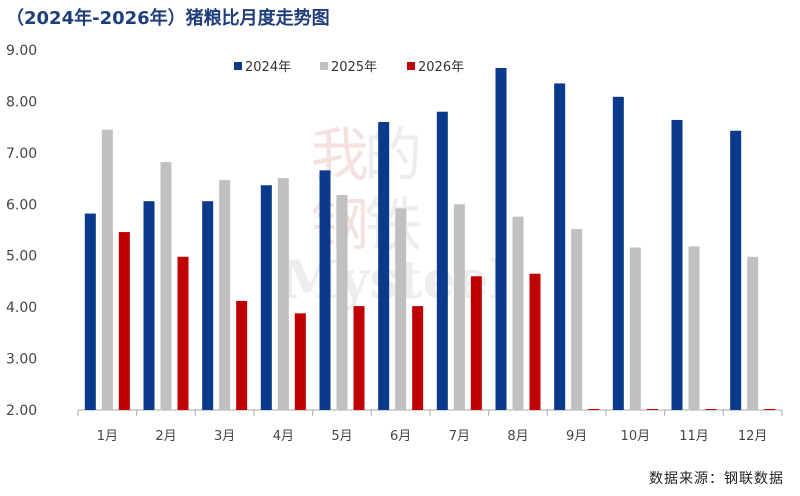  What do you see at coordinates (283, 436) in the screenshot?
I see `x-tick-label: 4月` at bounding box center [283, 436].